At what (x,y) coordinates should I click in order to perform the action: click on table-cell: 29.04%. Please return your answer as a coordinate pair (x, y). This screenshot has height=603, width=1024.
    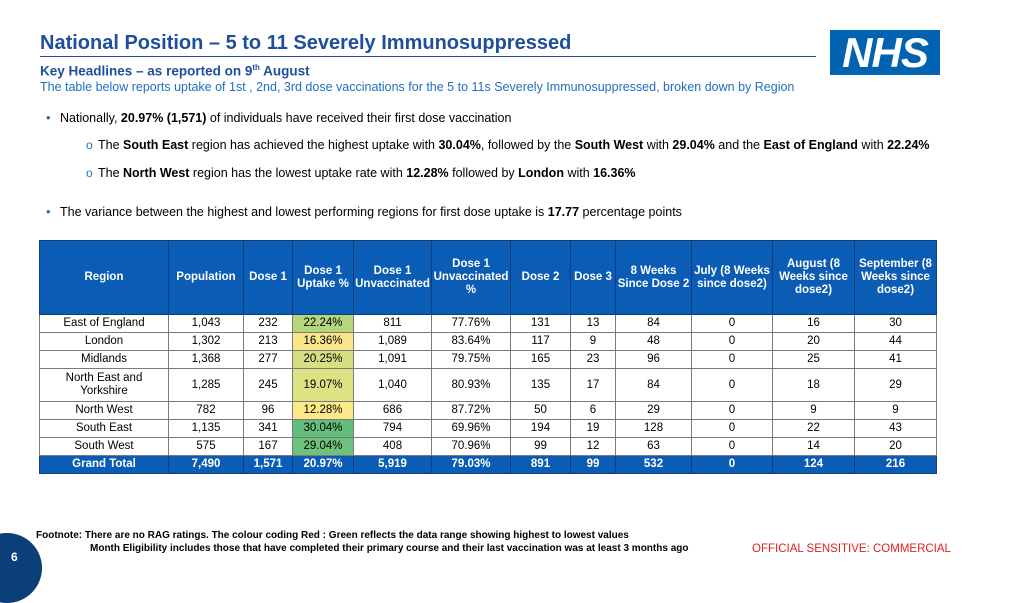
    Looking at the image, I should click on (323, 446).